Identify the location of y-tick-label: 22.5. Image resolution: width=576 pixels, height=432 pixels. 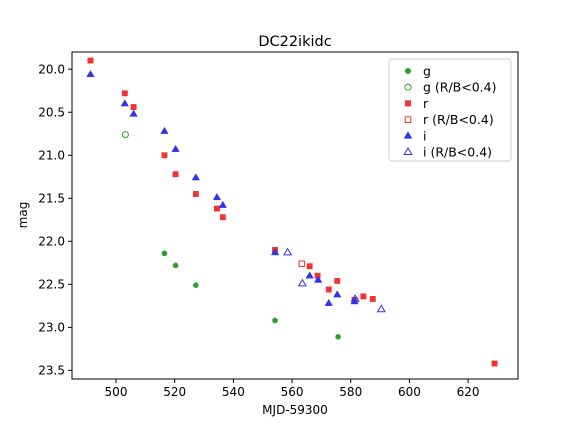
(51, 285).